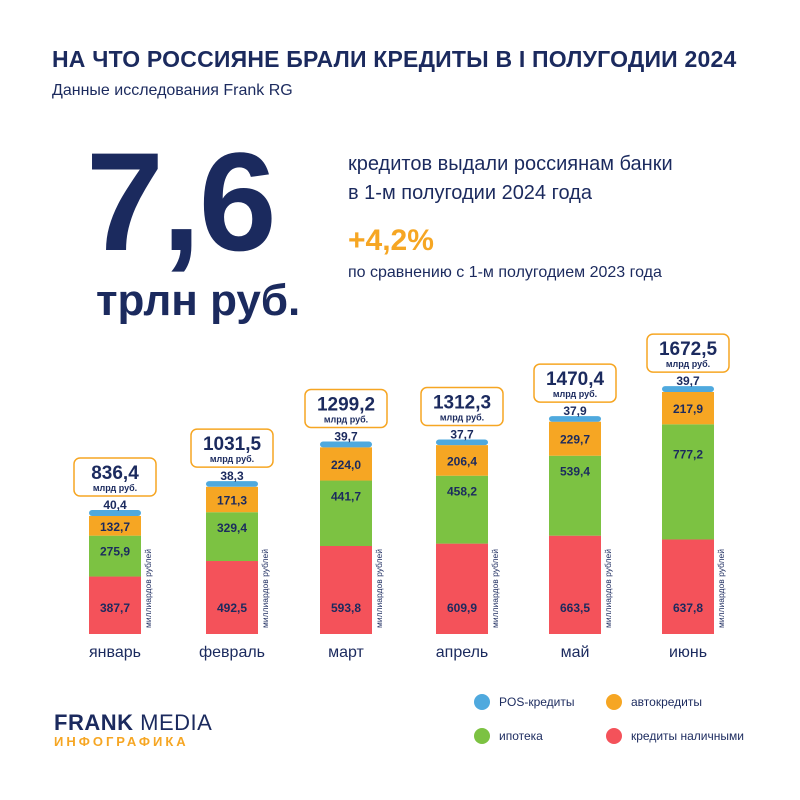 Image resolution: width=800 pixels, height=800 pixels. Describe the element at coordinates (688, 608) in the screenshot. I see `data-label-cash: 637,8` at that location.